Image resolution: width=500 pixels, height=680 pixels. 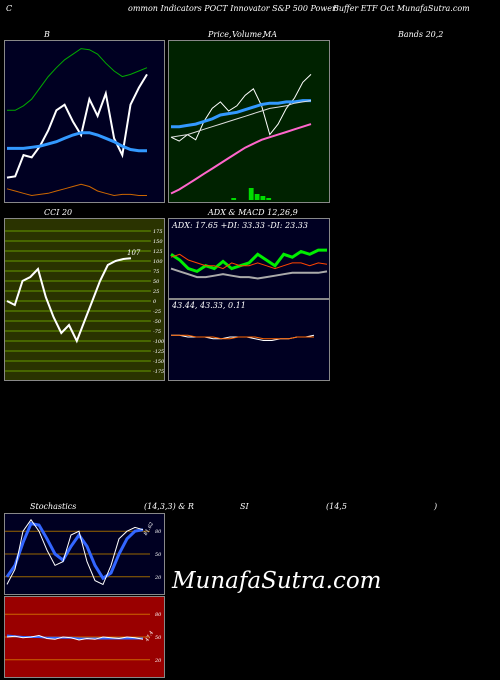 What do you see at coordinates (336, 506) in the screenshot?
I see `rsi-params: (14,5` at bounding box center [336, 506].